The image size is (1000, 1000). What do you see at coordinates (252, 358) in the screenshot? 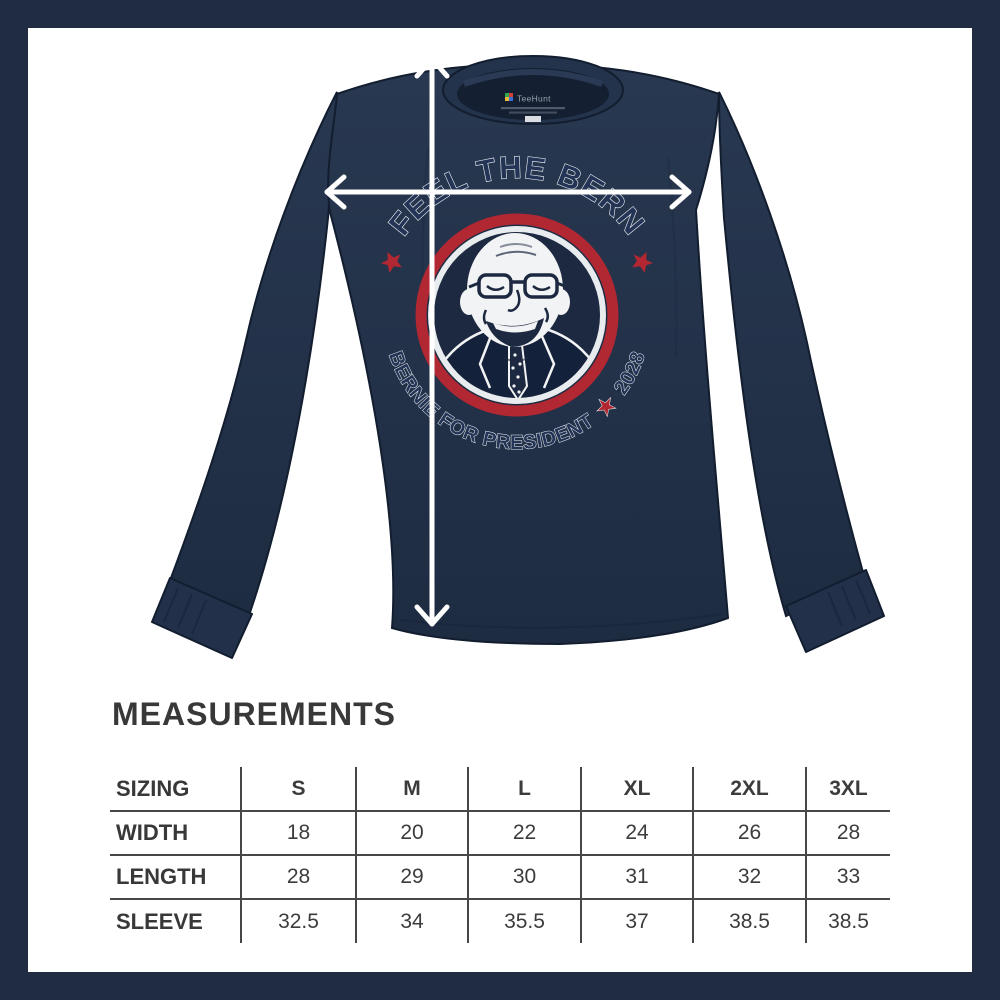
I see `left-sleeve` at bounding box center [252, 358].